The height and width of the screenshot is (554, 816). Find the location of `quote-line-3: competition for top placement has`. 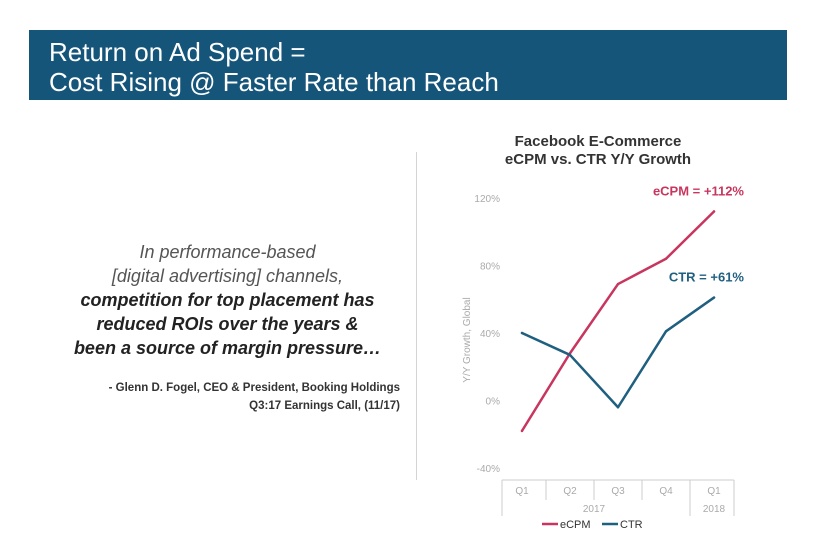

quote-line-3: competition for top placement has is located at coordinates (227, 300).